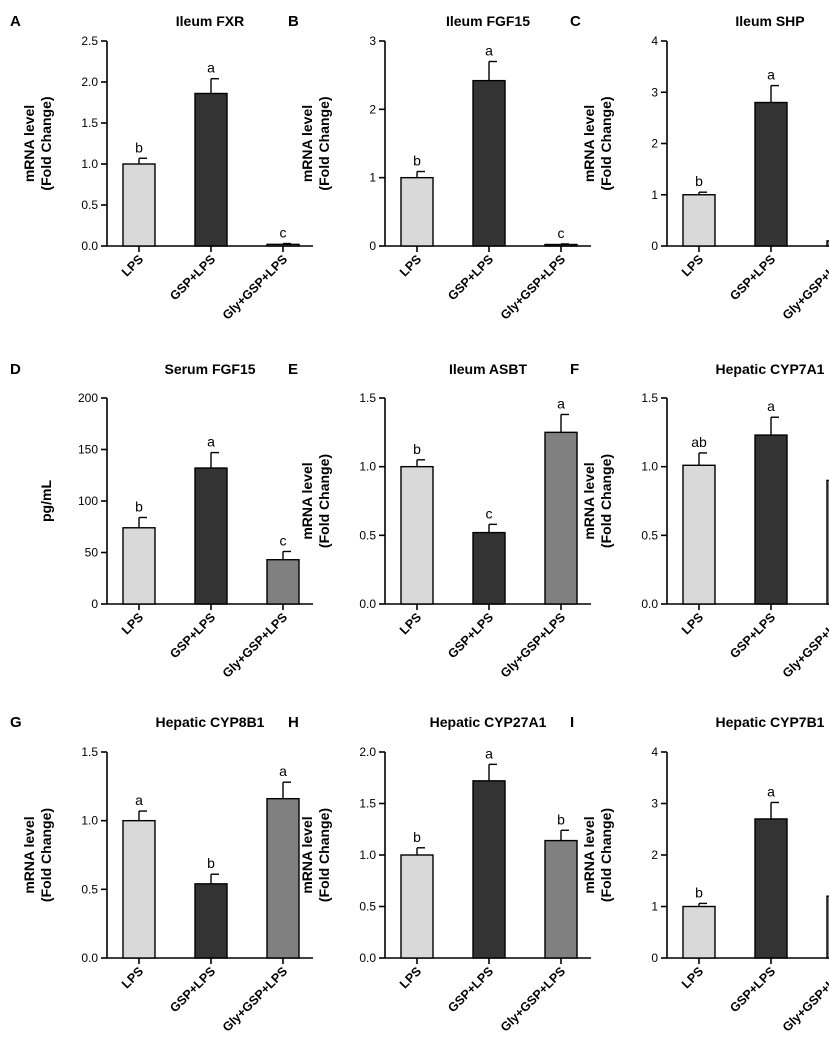  I want to click on y-tick-label: 150, so click(88, 450).